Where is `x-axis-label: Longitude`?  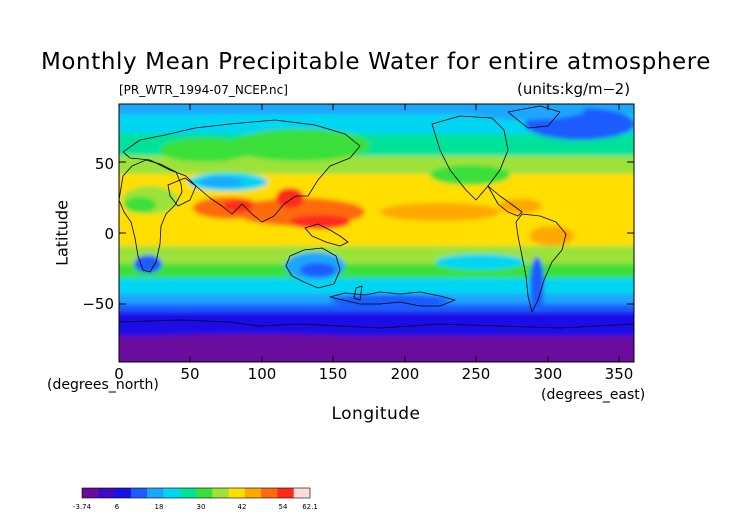
x-axis-label: Longitude is located at coordinates (376, 414).